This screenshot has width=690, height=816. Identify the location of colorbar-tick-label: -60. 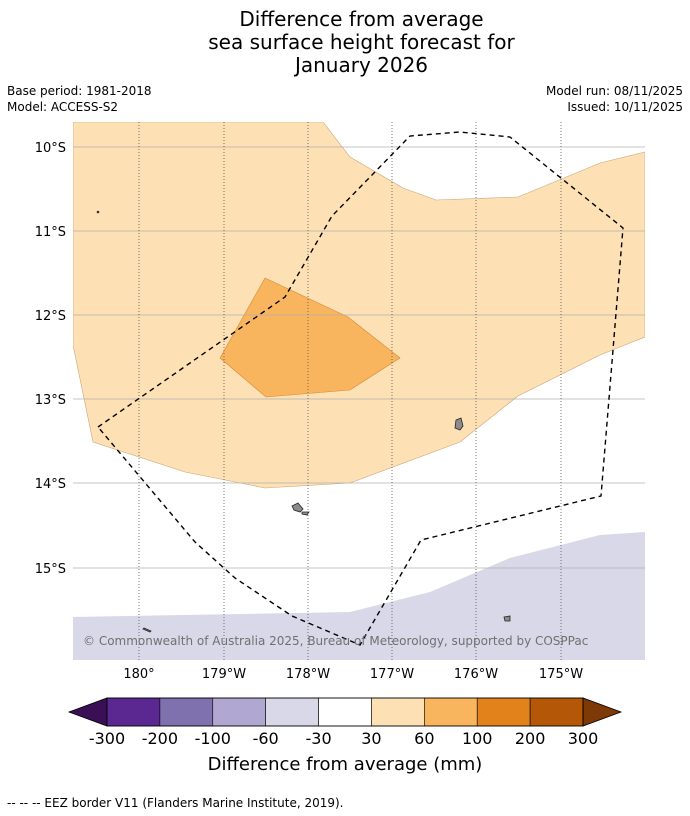
(266, 738).